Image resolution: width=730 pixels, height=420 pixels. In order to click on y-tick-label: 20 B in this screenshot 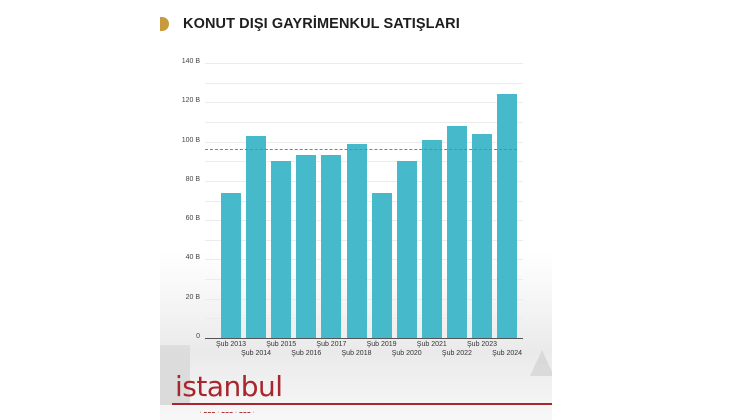, I will do `click(192, 297)`.